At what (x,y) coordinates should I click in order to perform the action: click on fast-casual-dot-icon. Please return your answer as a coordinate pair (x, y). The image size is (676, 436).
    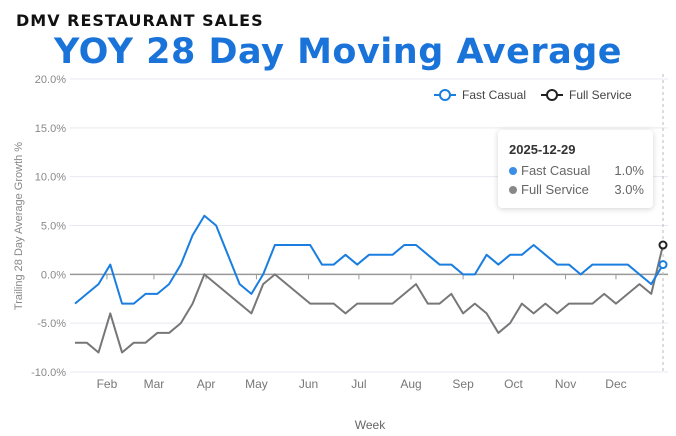
    Looking at the image, I should click on (513, 171).